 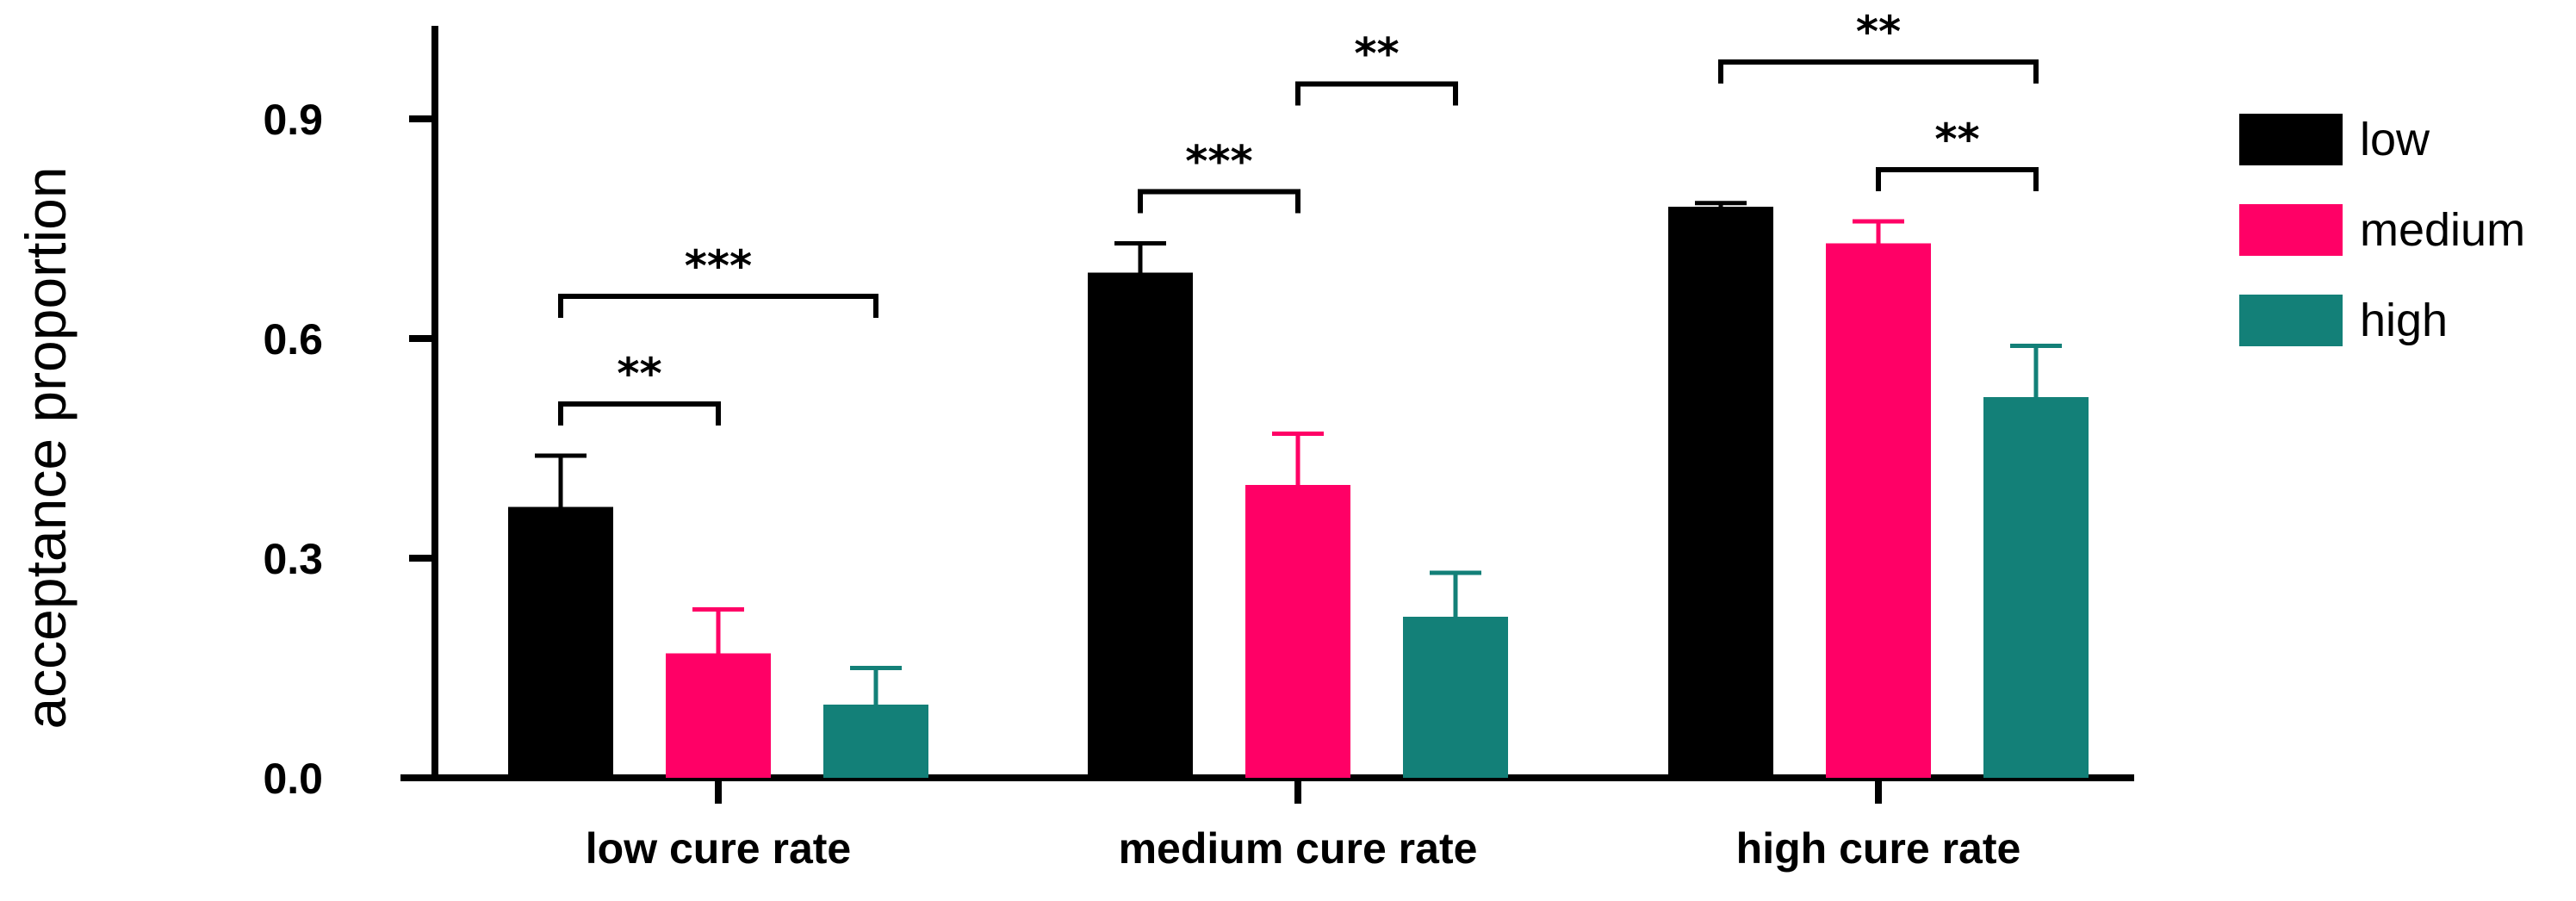 I want to click on y-axis-label: acceptance proportion, so click(x=46, y=448).